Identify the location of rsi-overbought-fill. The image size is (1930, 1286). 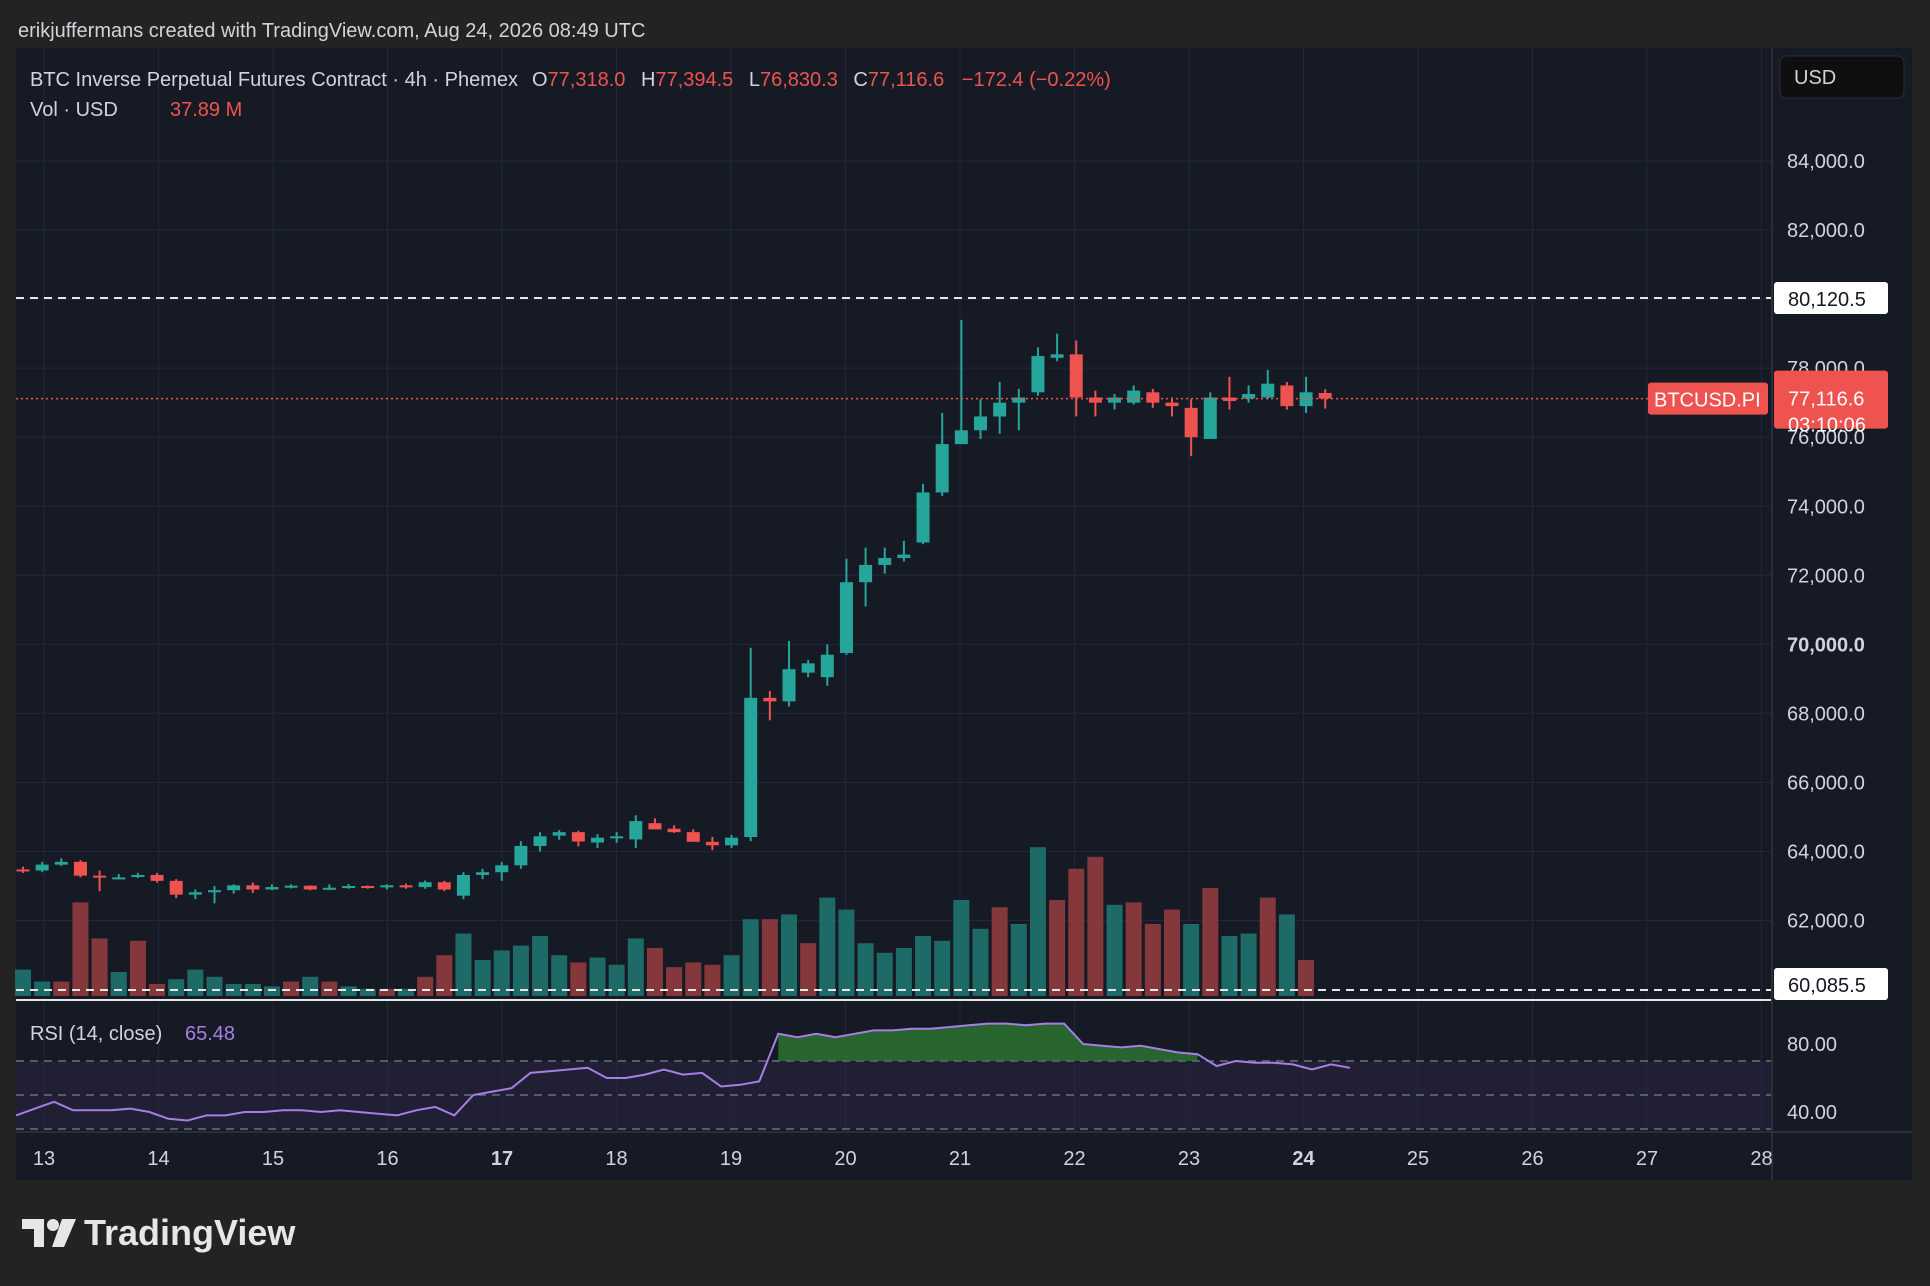
(988, 1042).